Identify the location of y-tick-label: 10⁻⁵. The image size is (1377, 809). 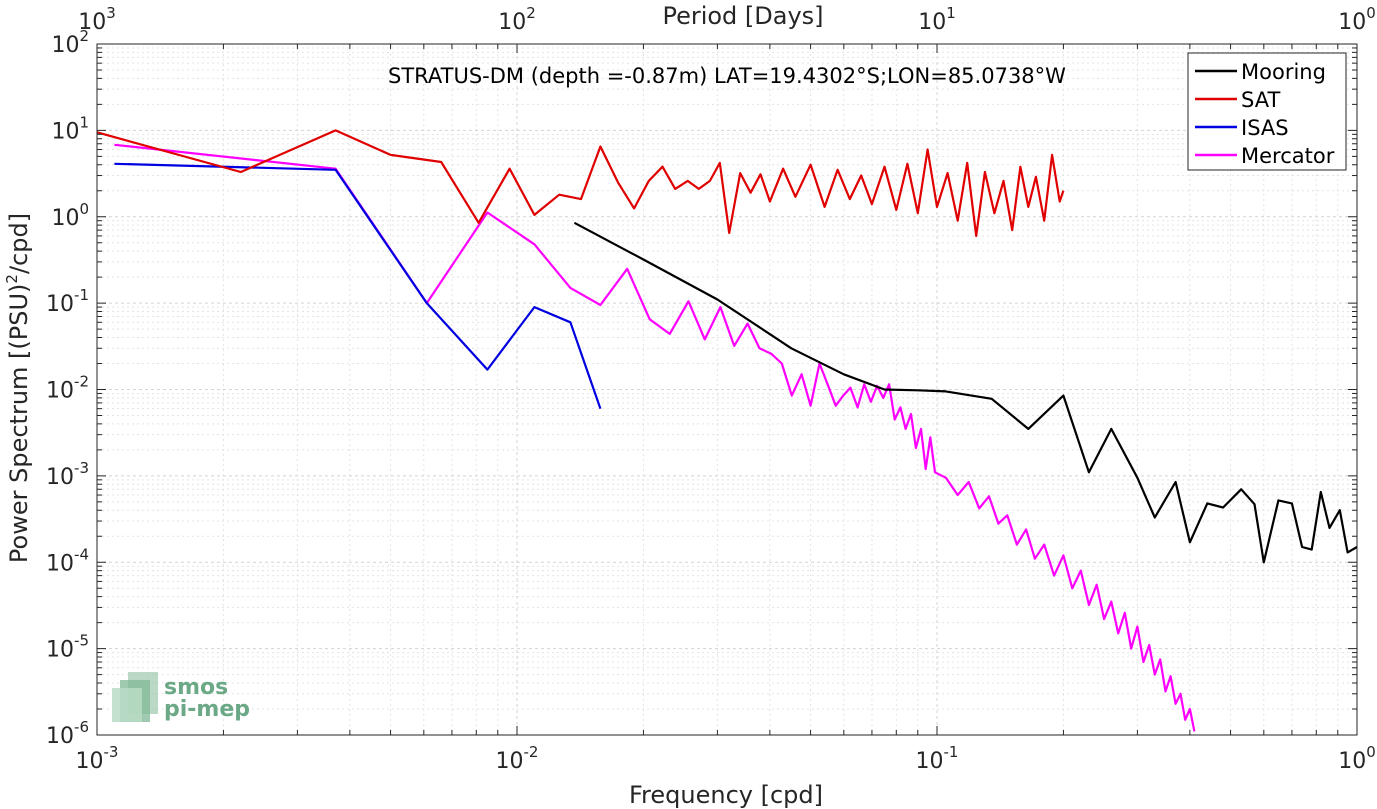
(67, 647).